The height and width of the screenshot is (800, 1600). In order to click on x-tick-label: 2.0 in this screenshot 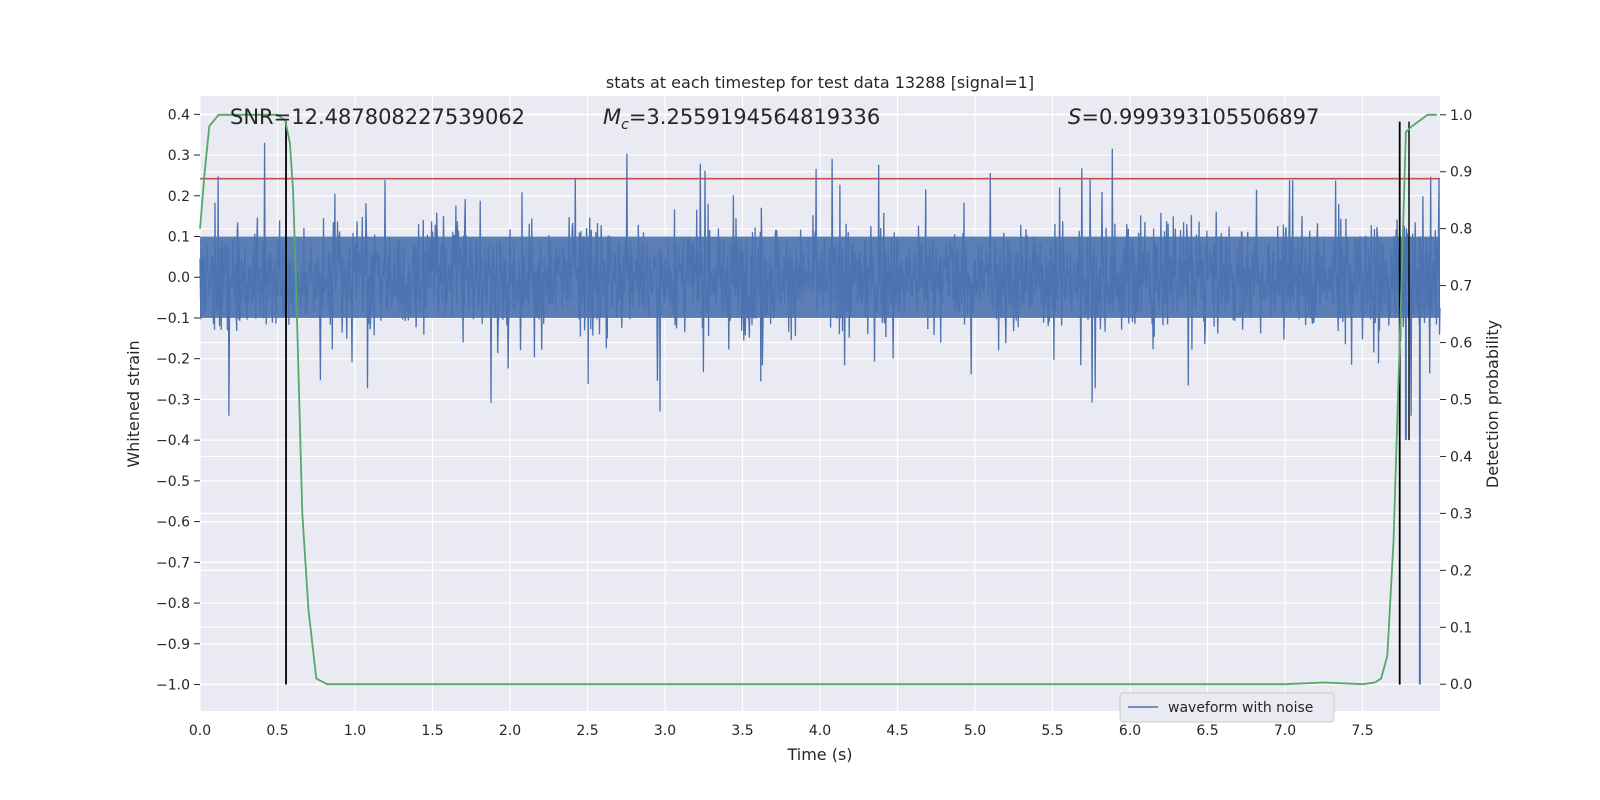, I will do `click(510, 731)`.